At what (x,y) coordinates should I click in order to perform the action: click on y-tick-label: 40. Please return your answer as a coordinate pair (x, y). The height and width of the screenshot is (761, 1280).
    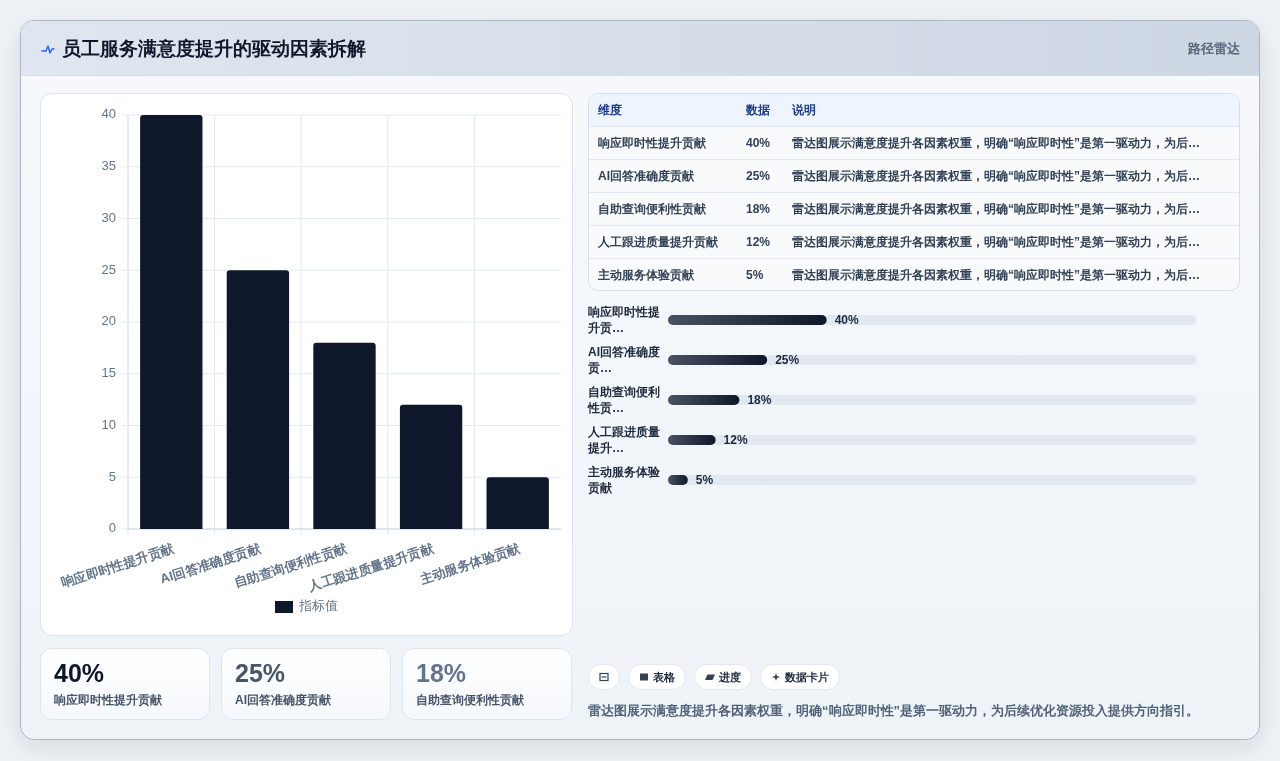
    Looking at the image, I should click on (108, 114).